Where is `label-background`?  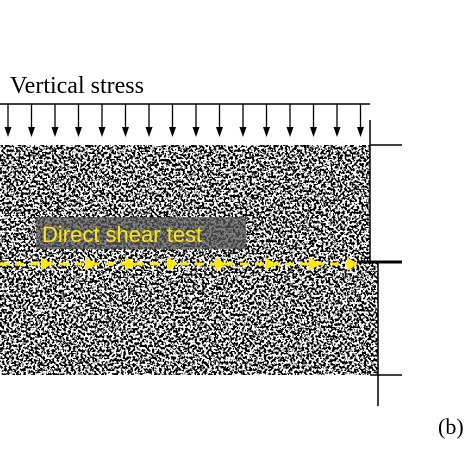 label-background is located at coordinates (141, 233).